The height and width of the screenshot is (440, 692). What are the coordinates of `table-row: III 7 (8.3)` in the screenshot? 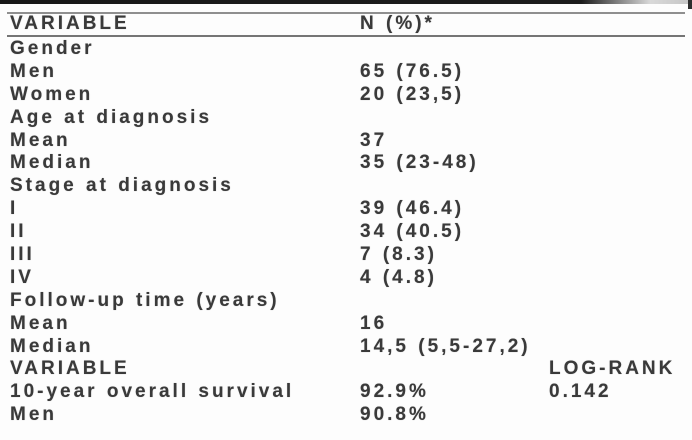 It's located at (346, 255).